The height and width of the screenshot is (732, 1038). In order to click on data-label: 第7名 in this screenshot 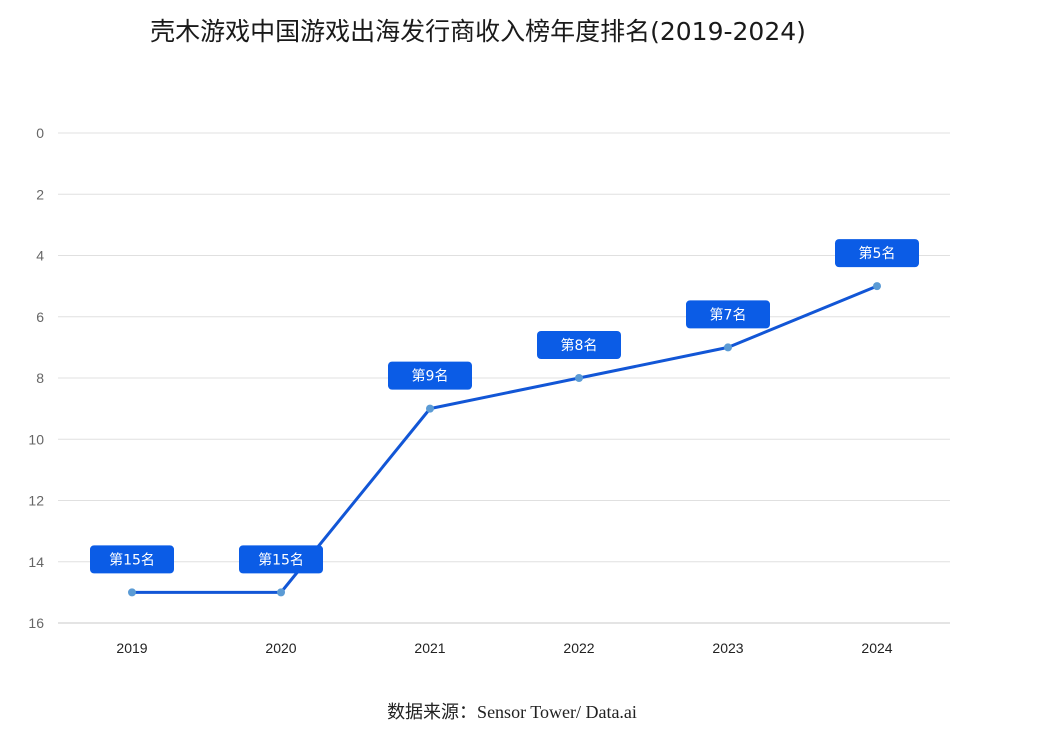, I will do `click(728, 314)`.